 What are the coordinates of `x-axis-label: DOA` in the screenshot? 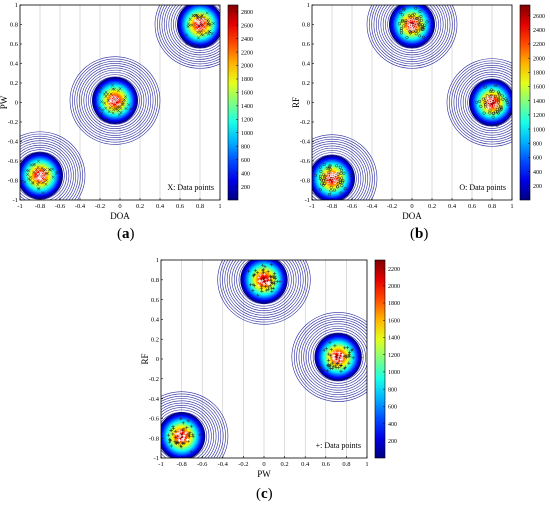 It's located at (412, 216).